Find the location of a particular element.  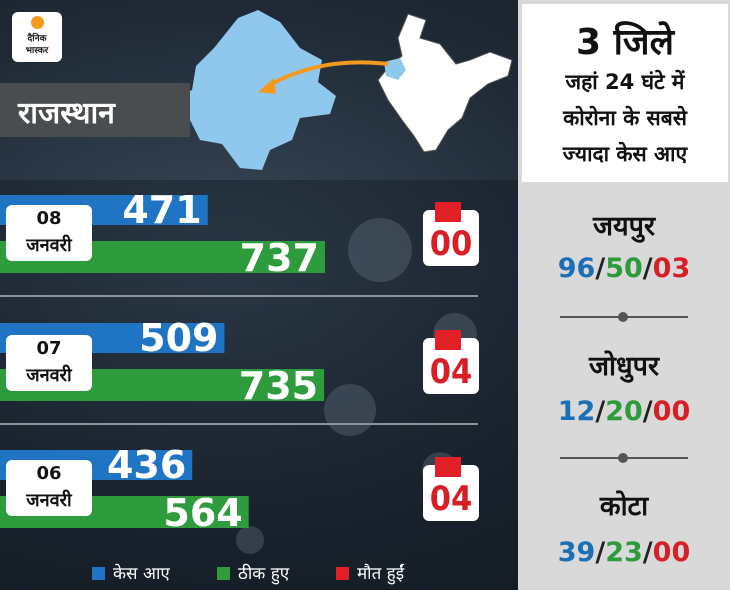

bar-label-cases: 436 is located at coordinates (146, 465).